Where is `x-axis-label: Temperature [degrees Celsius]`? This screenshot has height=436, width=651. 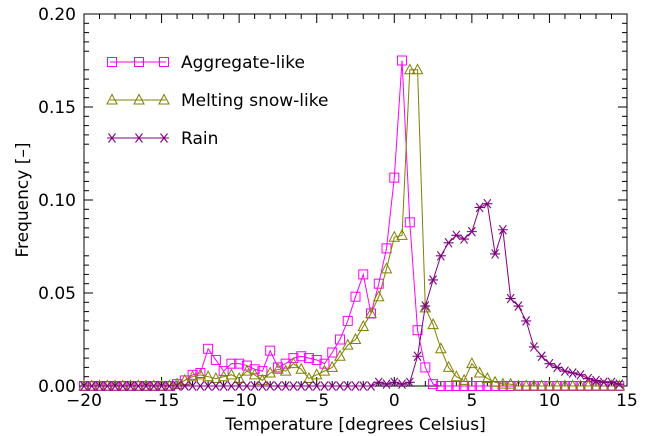
x-axis-label: Temperature [degrees Celsius] is located at coordinates (354, 425).